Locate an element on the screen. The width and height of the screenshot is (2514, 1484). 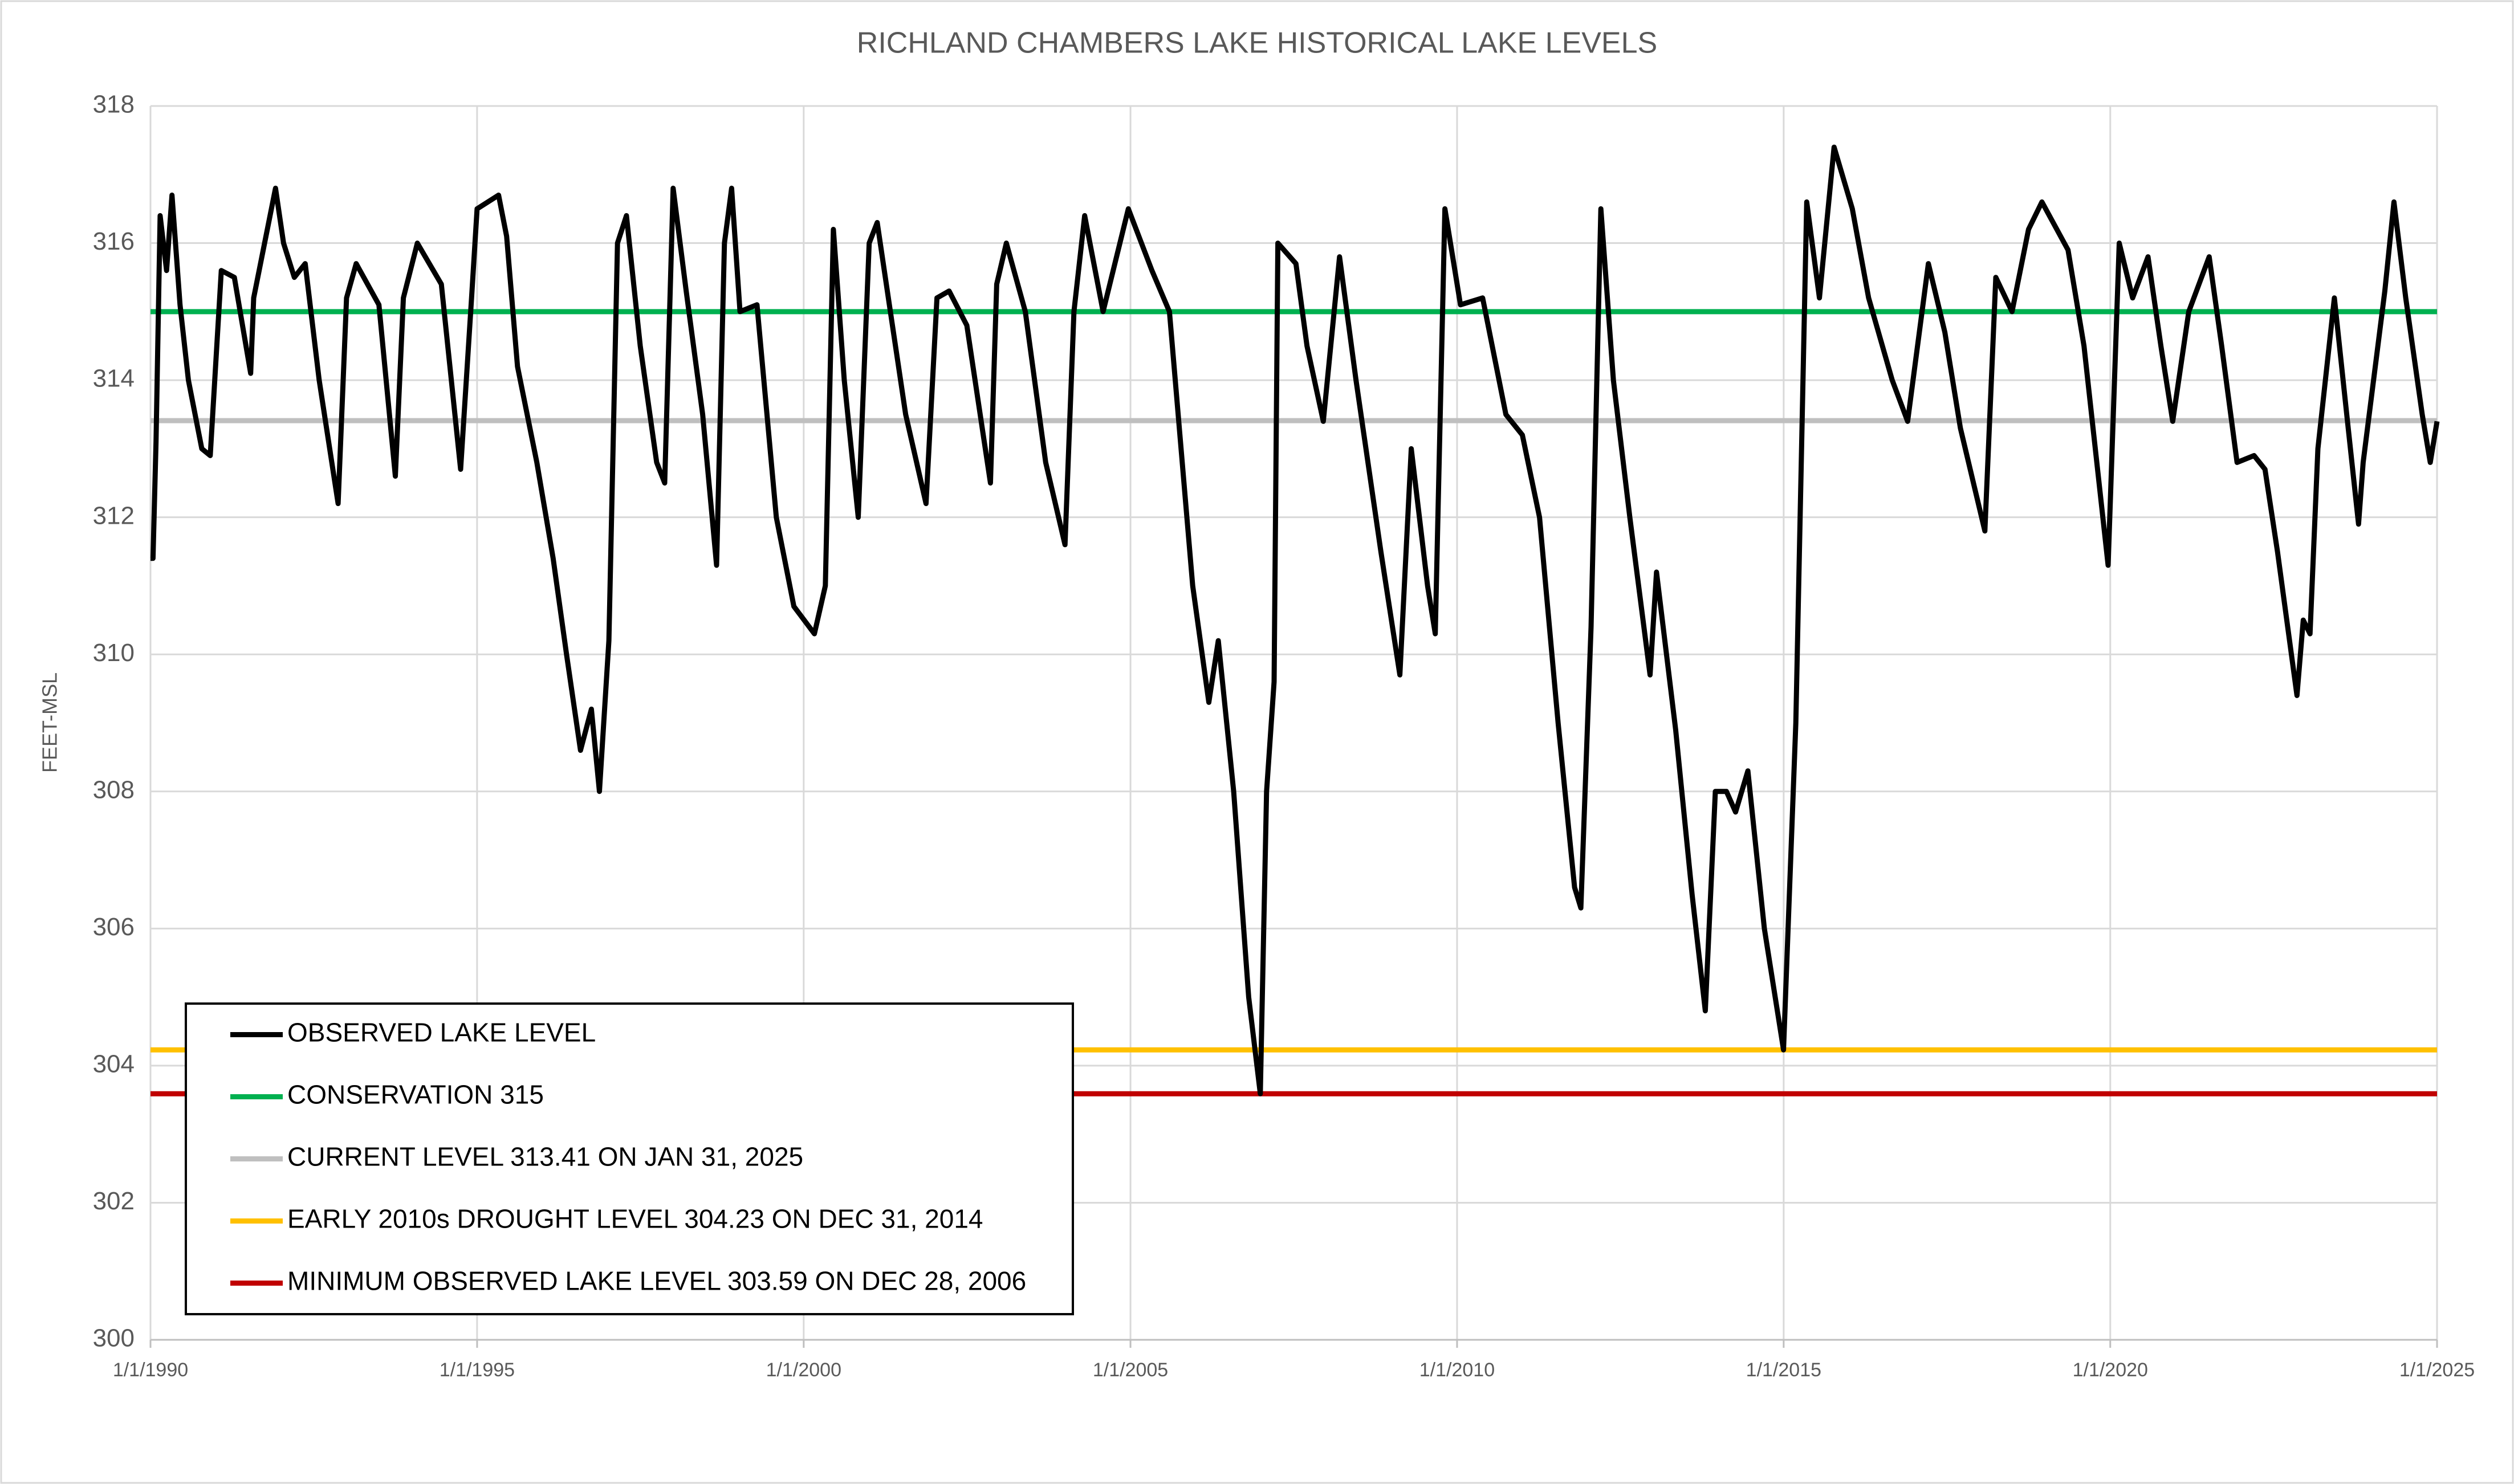
y-tick-label: 314 is located at coordinates (114, 379).